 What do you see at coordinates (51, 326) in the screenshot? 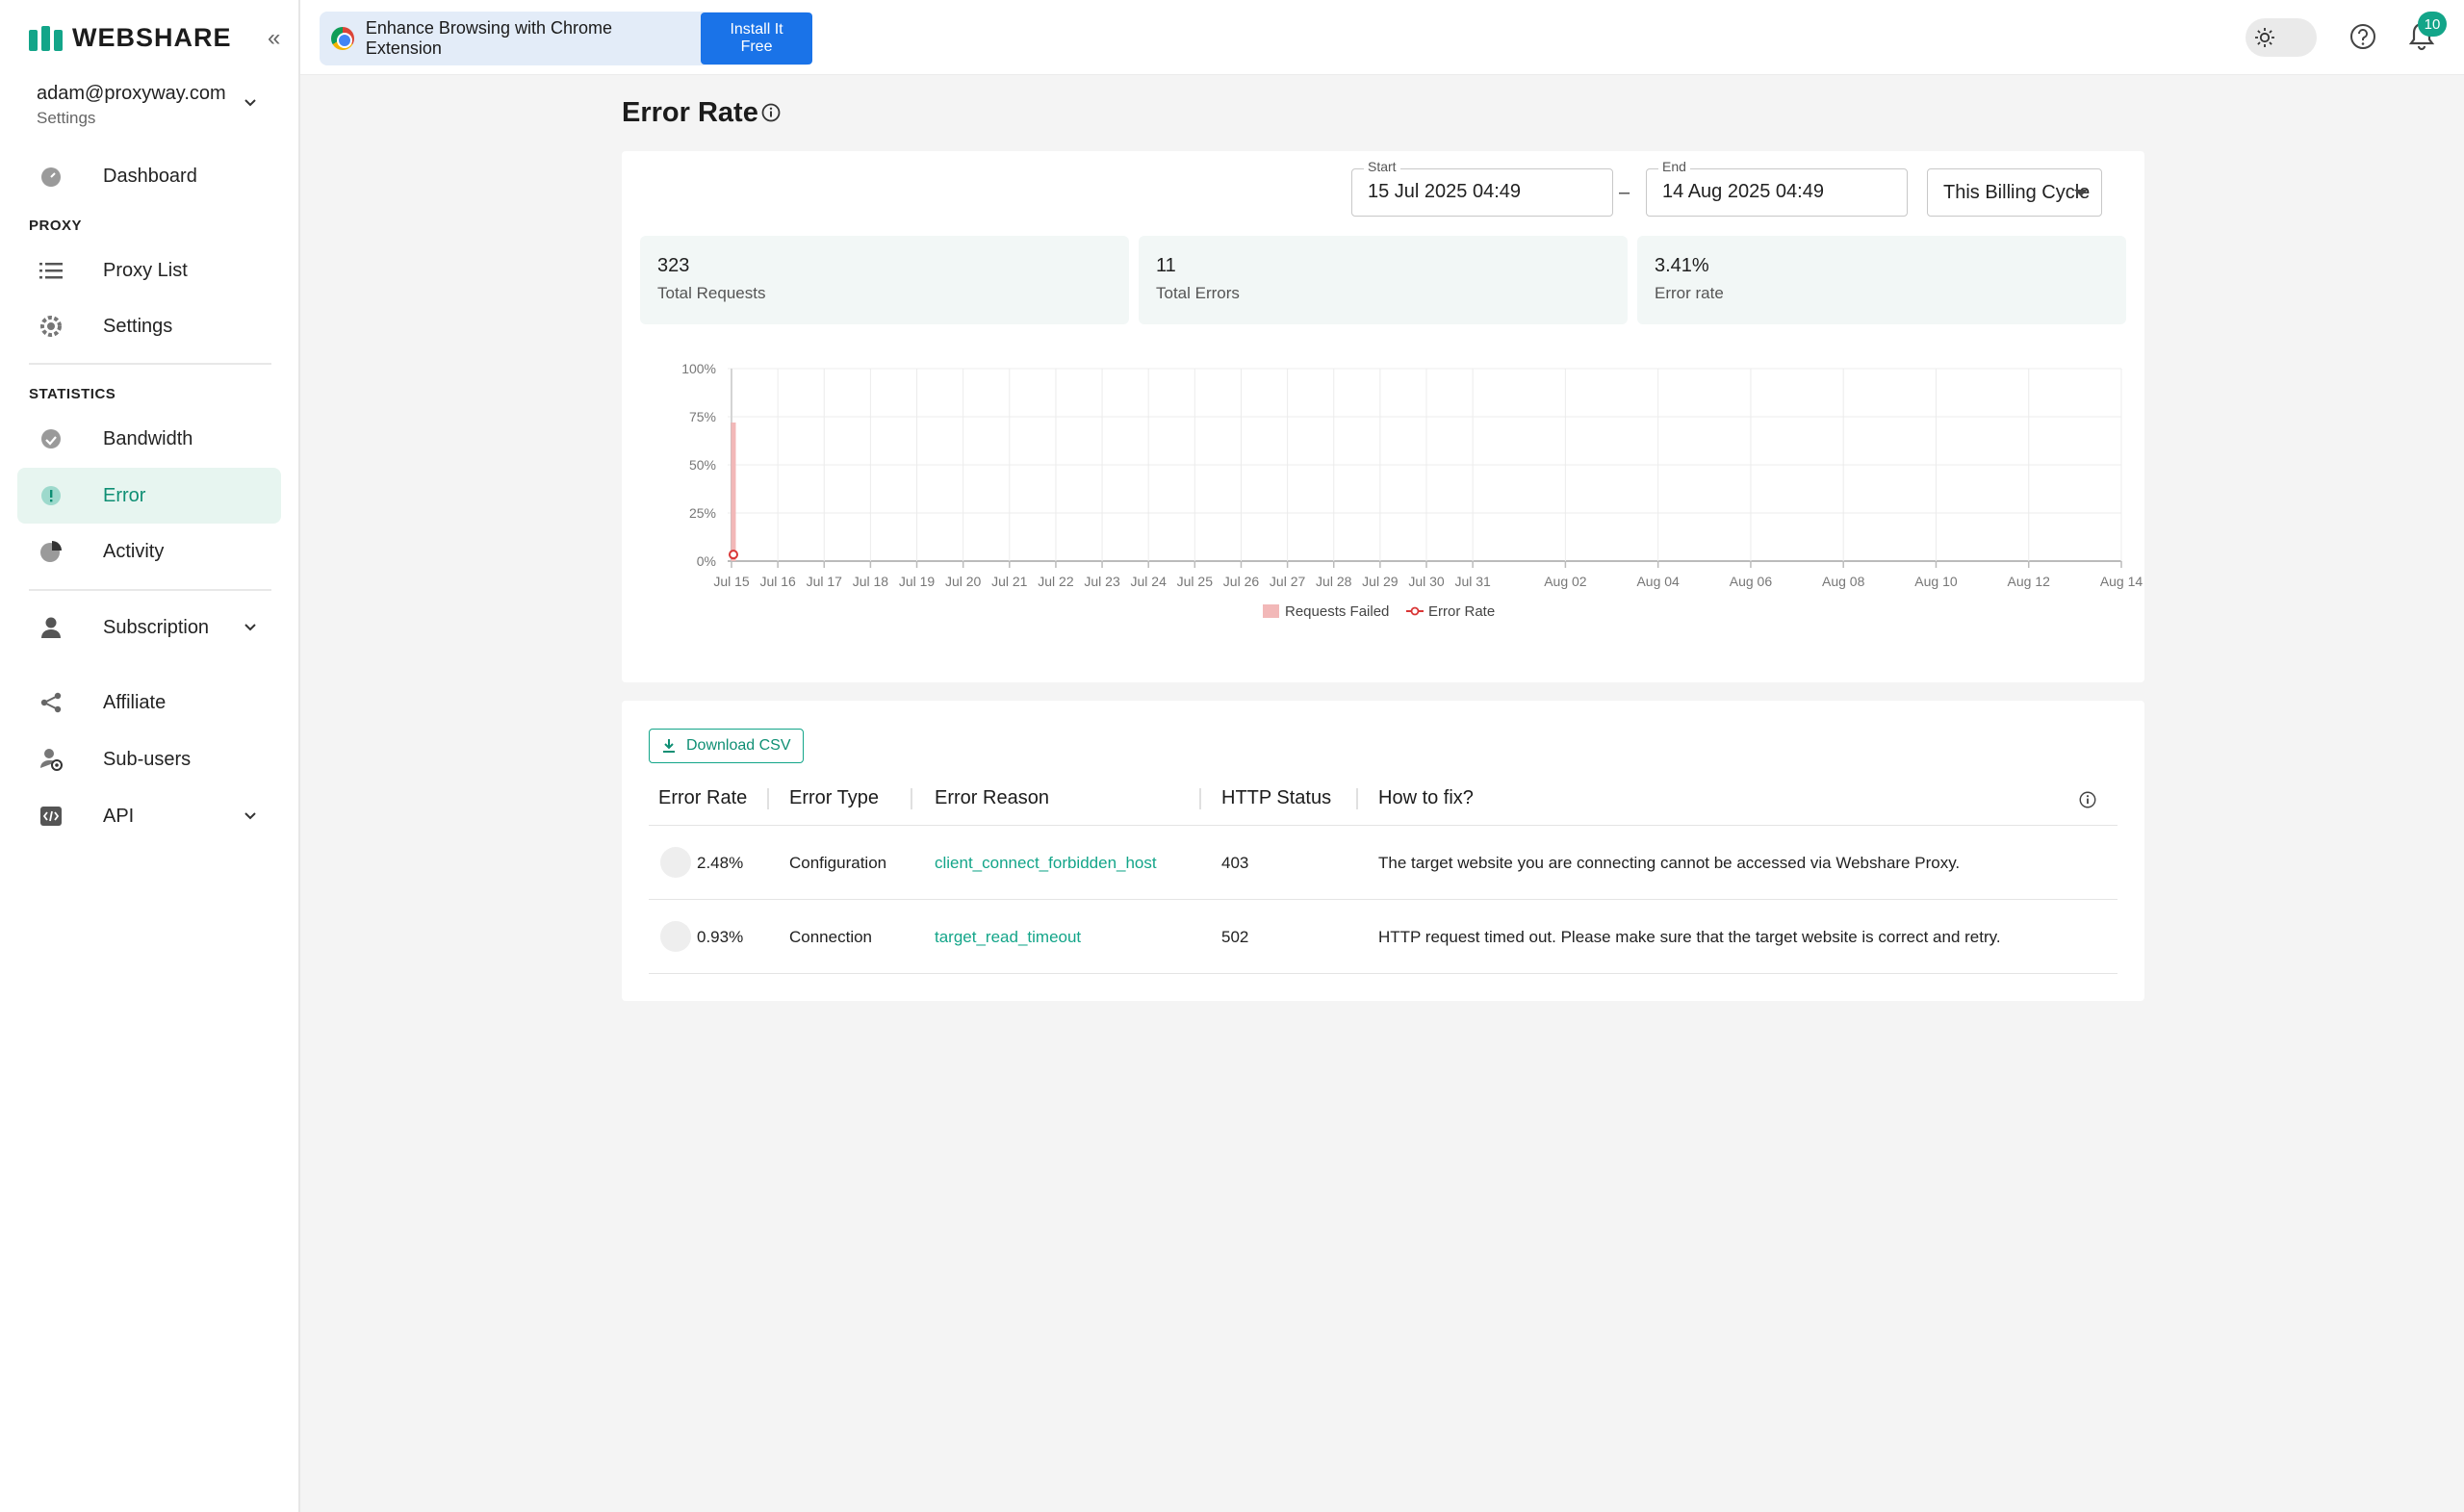
I see `gear-icon` at bounding box center [51, 326].